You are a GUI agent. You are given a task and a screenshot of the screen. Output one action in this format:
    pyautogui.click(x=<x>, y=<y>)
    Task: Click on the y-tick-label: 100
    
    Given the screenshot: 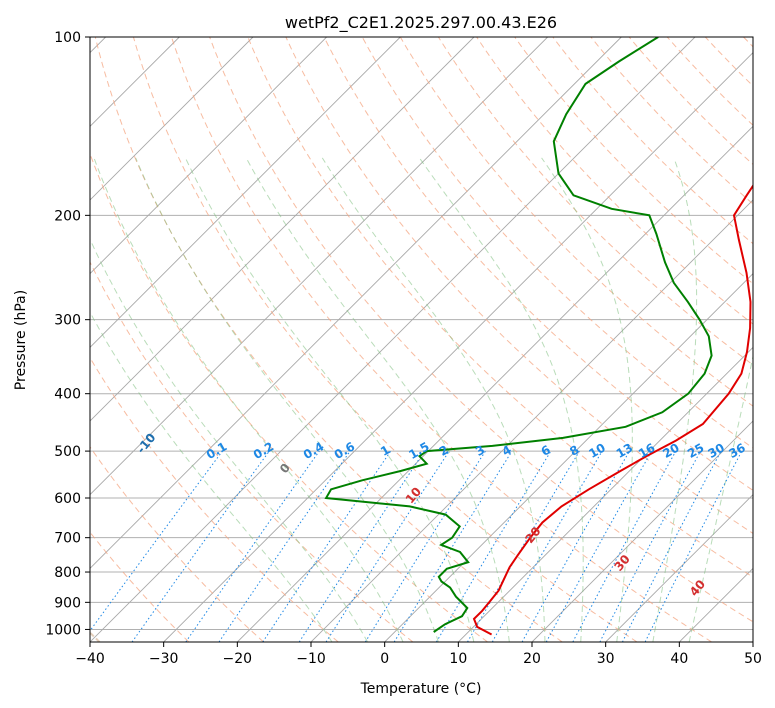 What is the action you would take?
    pyautogui.click(x=67, y=38)
    